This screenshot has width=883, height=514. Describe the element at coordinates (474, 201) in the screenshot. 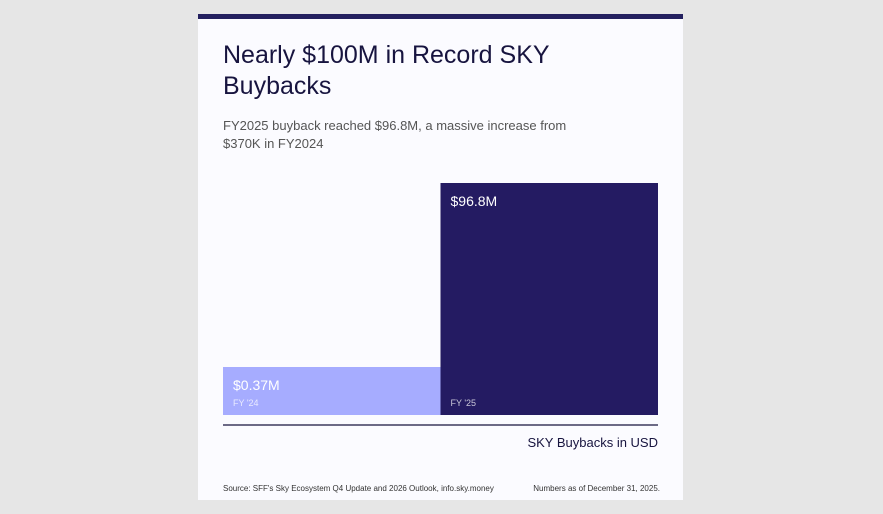

I see `bar-value-label: $96.8M` at that location.